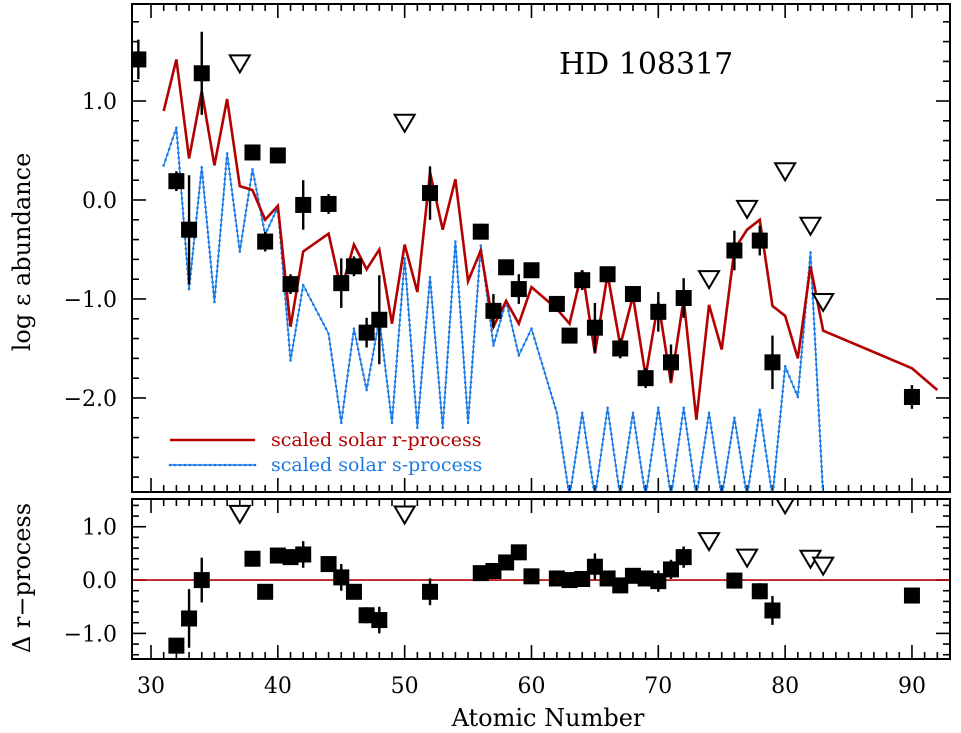 This screenshot has height=733, width=961. What do you see at coordinates (90, 582) in the screenshot?
I see `bottom-panel-y-tick-labels: 1.0 0.0 −1.0` at bounding box center [90, 582].